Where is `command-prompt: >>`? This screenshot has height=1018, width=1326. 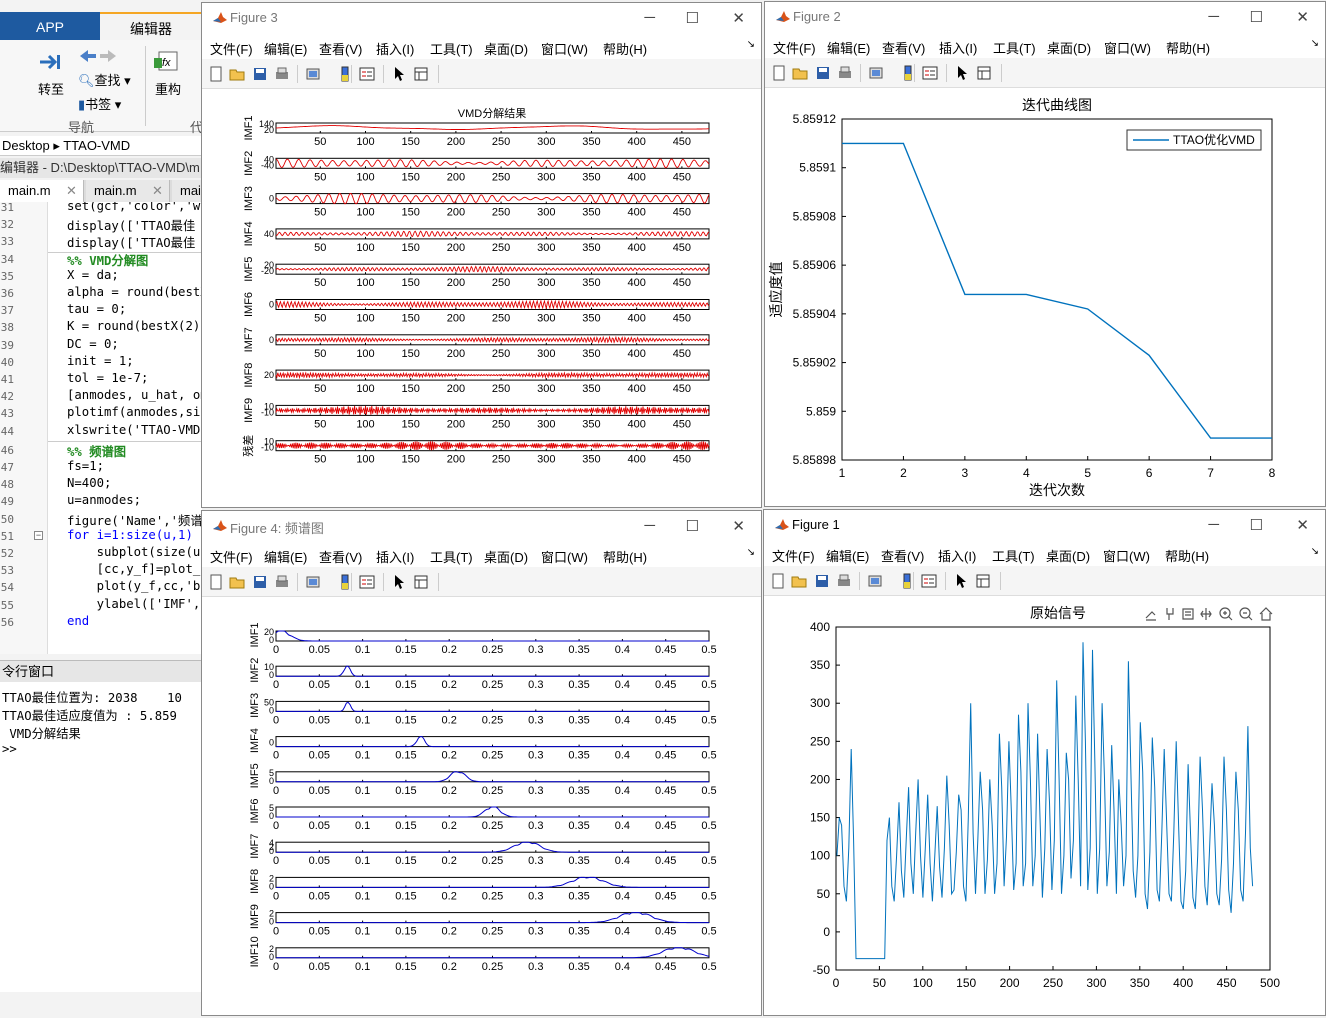
command-prompt: >> is located at coordinates (9, 749).